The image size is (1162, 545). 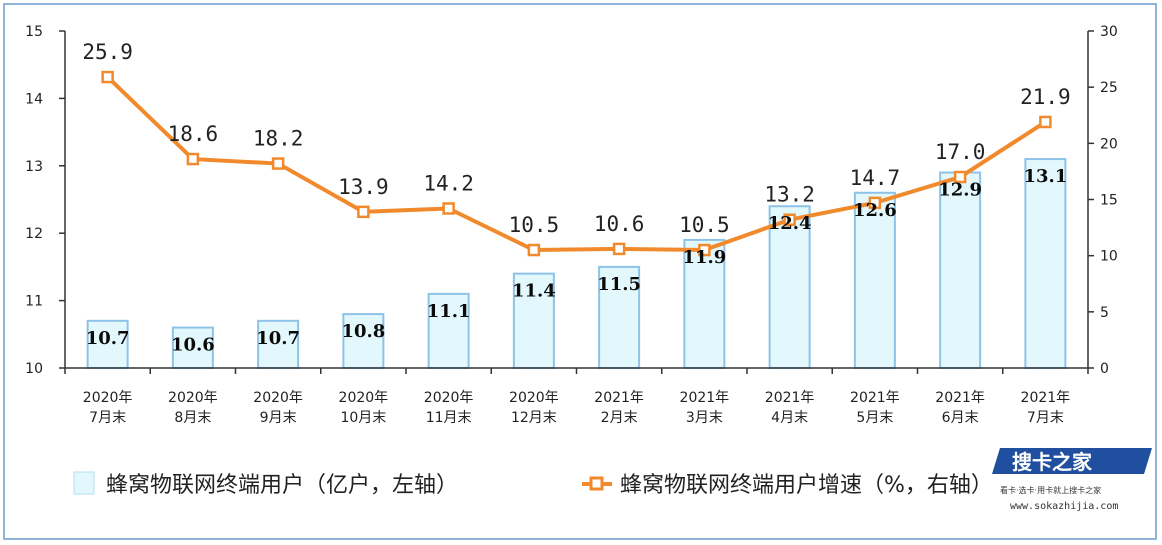 What do you see at coordinates (449, 408) in the screenshot?
I see `x-tick-label: 2020年 11月末` at bounding box center [449, 408].